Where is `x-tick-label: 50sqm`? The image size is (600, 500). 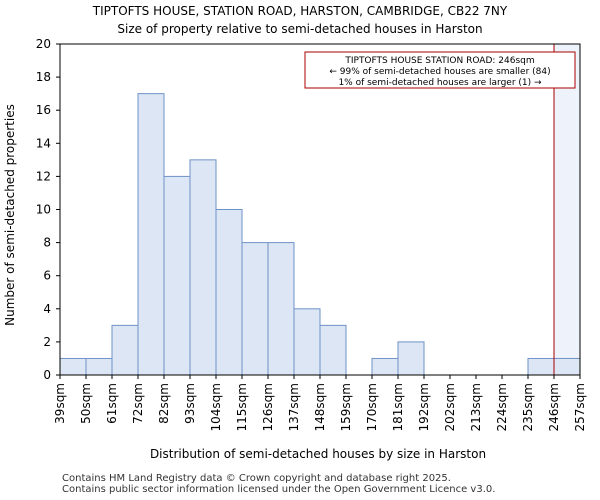
x-tick-label: 50sqm is located at coordinates (86, 403).